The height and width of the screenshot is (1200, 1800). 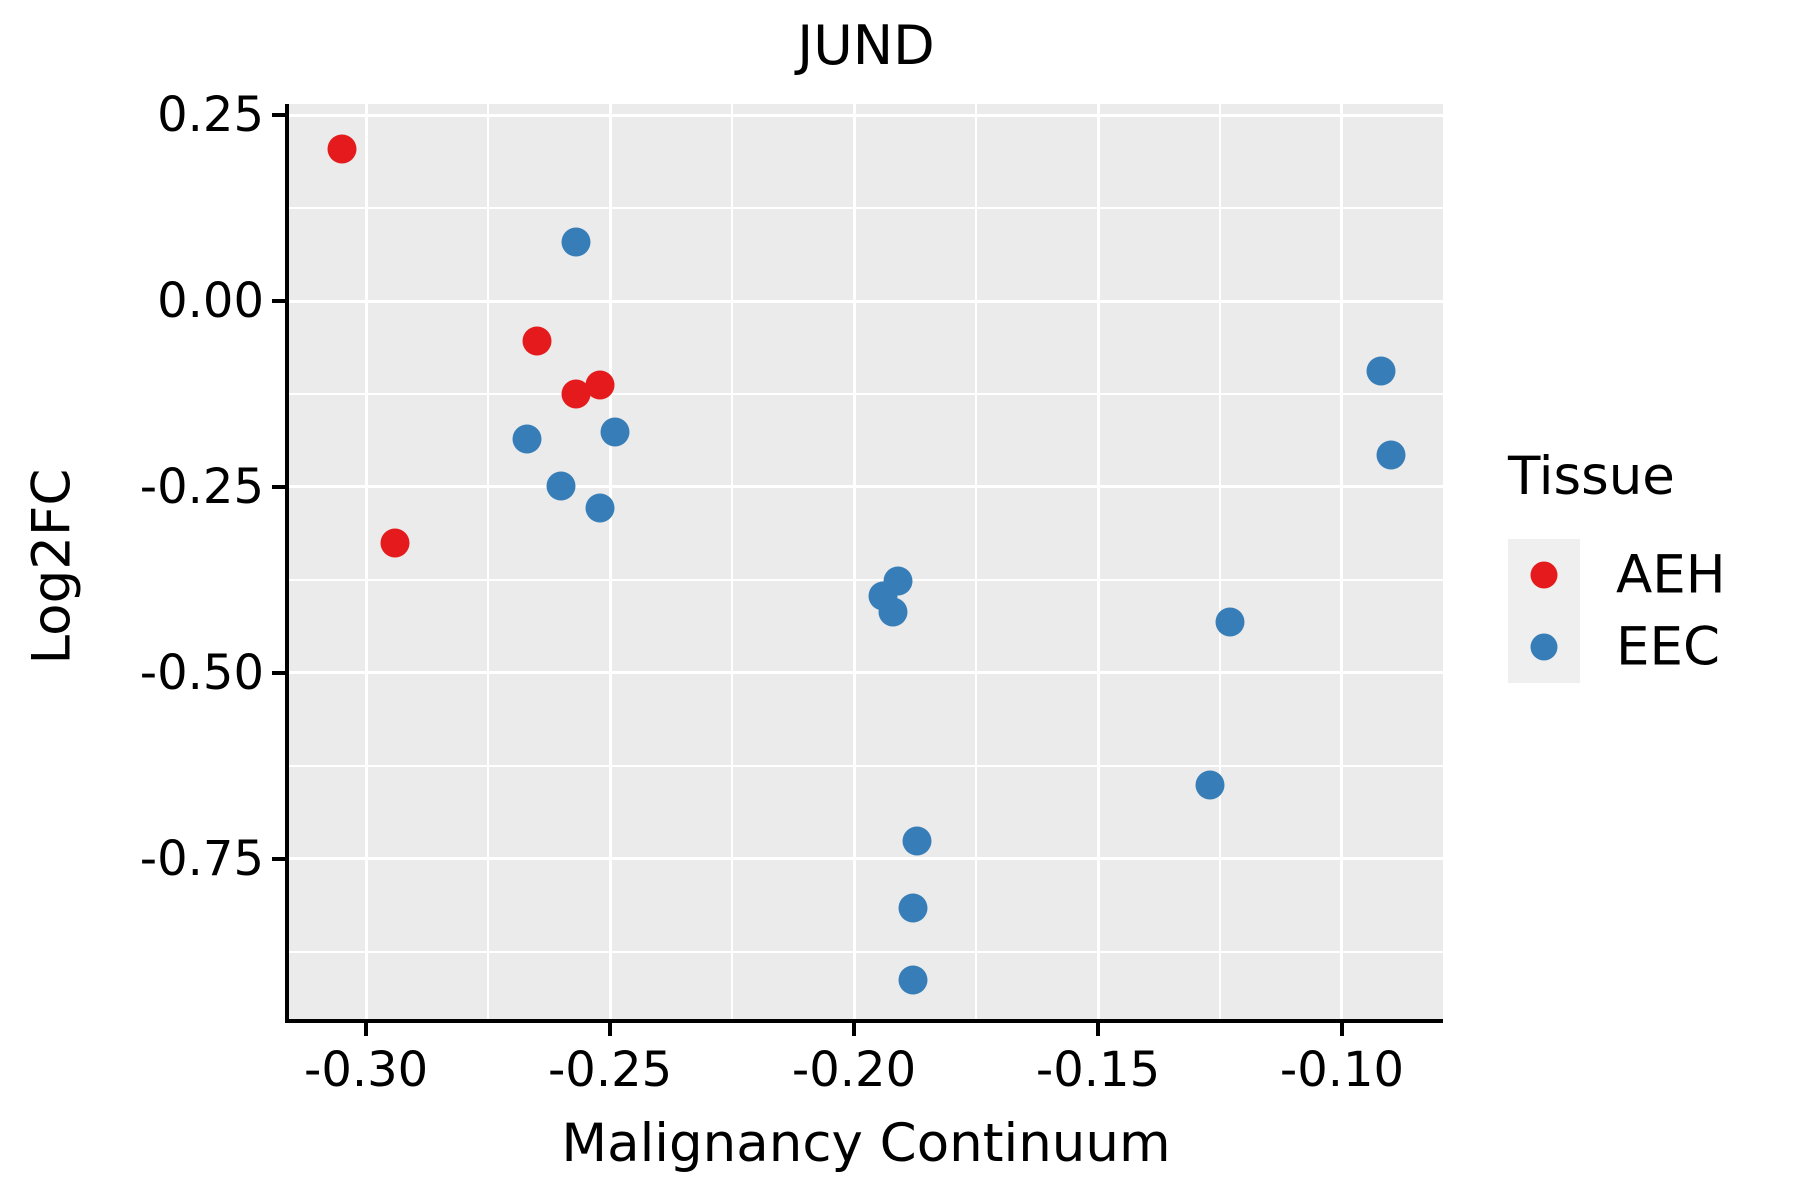 I want to click on x-tick-label: -0.25, so click(x=610, y=1070).